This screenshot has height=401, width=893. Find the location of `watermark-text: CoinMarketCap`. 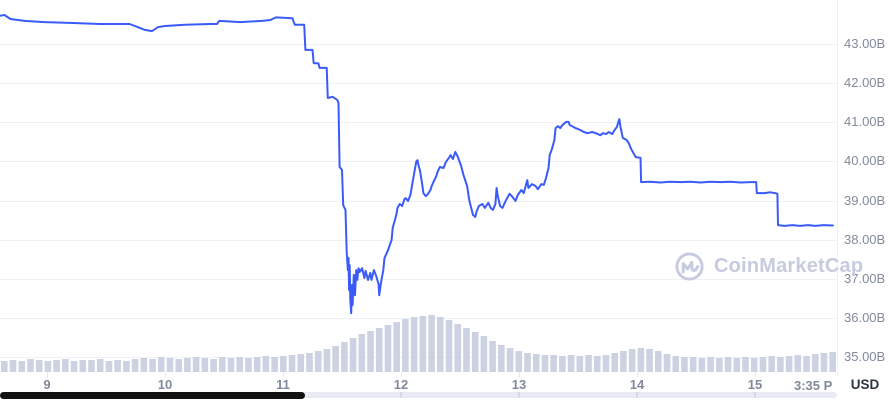

watermark-text: CoinMarketCap is located at coordinates (789, 266).